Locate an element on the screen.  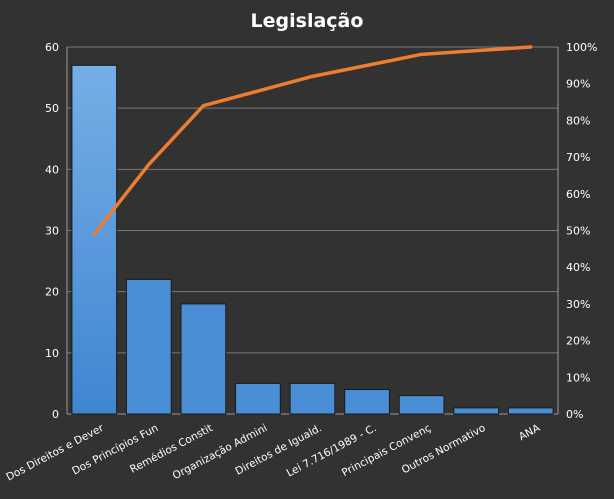
x-tick-label: ANA is located at coordinates (530, 432).